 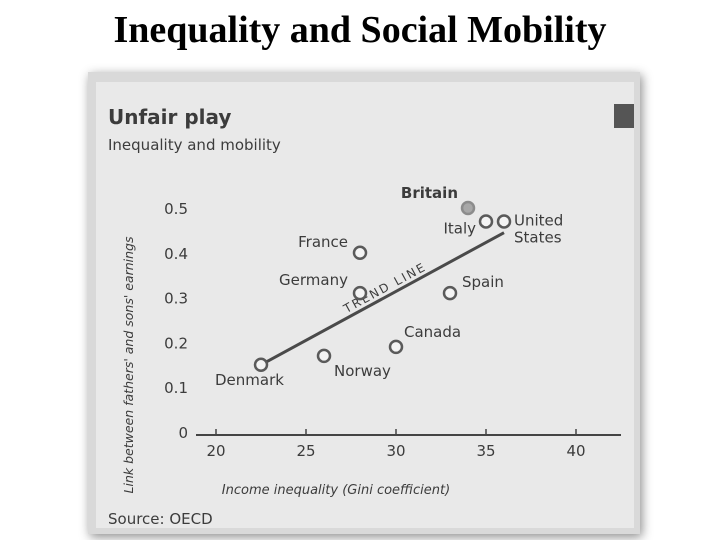 What do you see at coordinates (360, 30) in the screenshot?
I see `slide-title: Inequality and Social Mobility` at bounding box center [360, 30].